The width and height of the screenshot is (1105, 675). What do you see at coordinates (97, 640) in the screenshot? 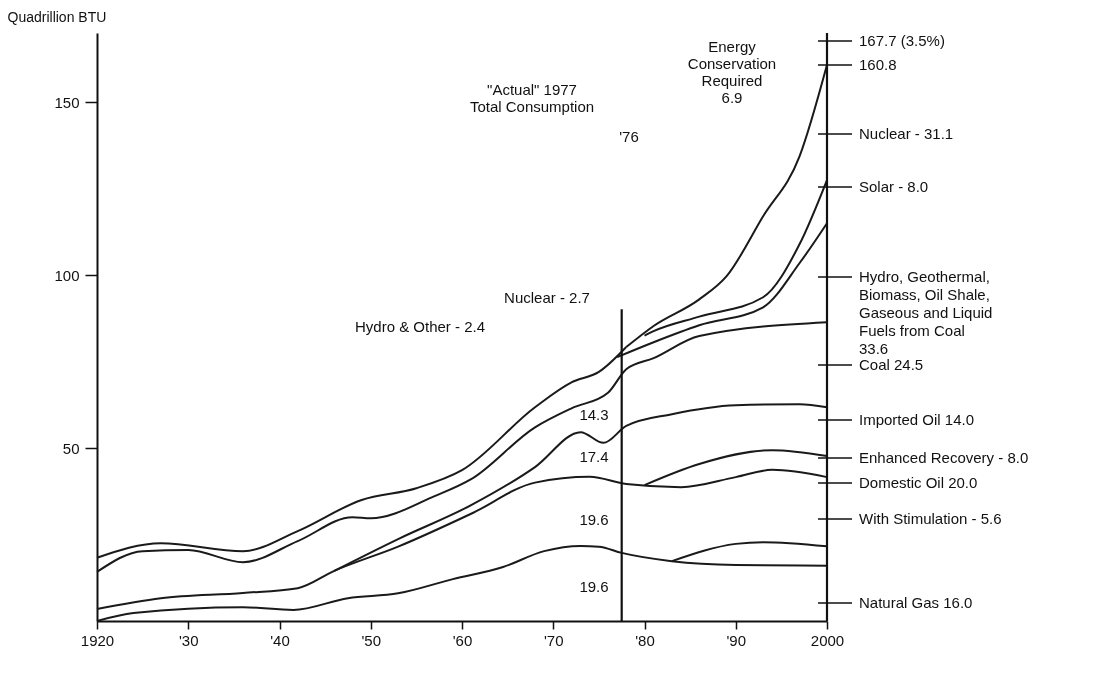
I see `x-tick-label: 1920` at bounding box center [97, 640].